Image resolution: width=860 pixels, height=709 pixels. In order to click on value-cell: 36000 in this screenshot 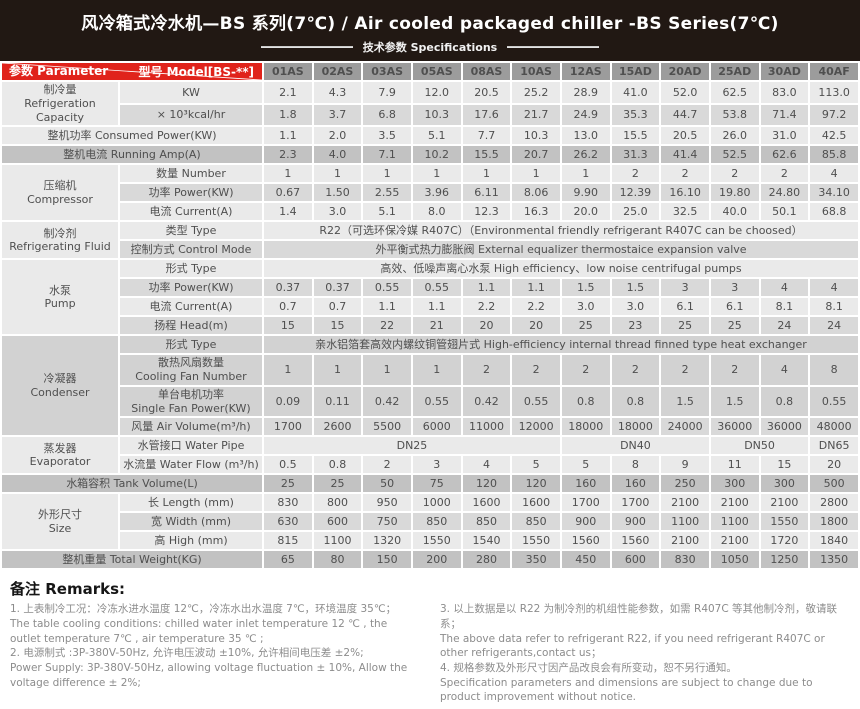, I will do `click(784, 427)`.